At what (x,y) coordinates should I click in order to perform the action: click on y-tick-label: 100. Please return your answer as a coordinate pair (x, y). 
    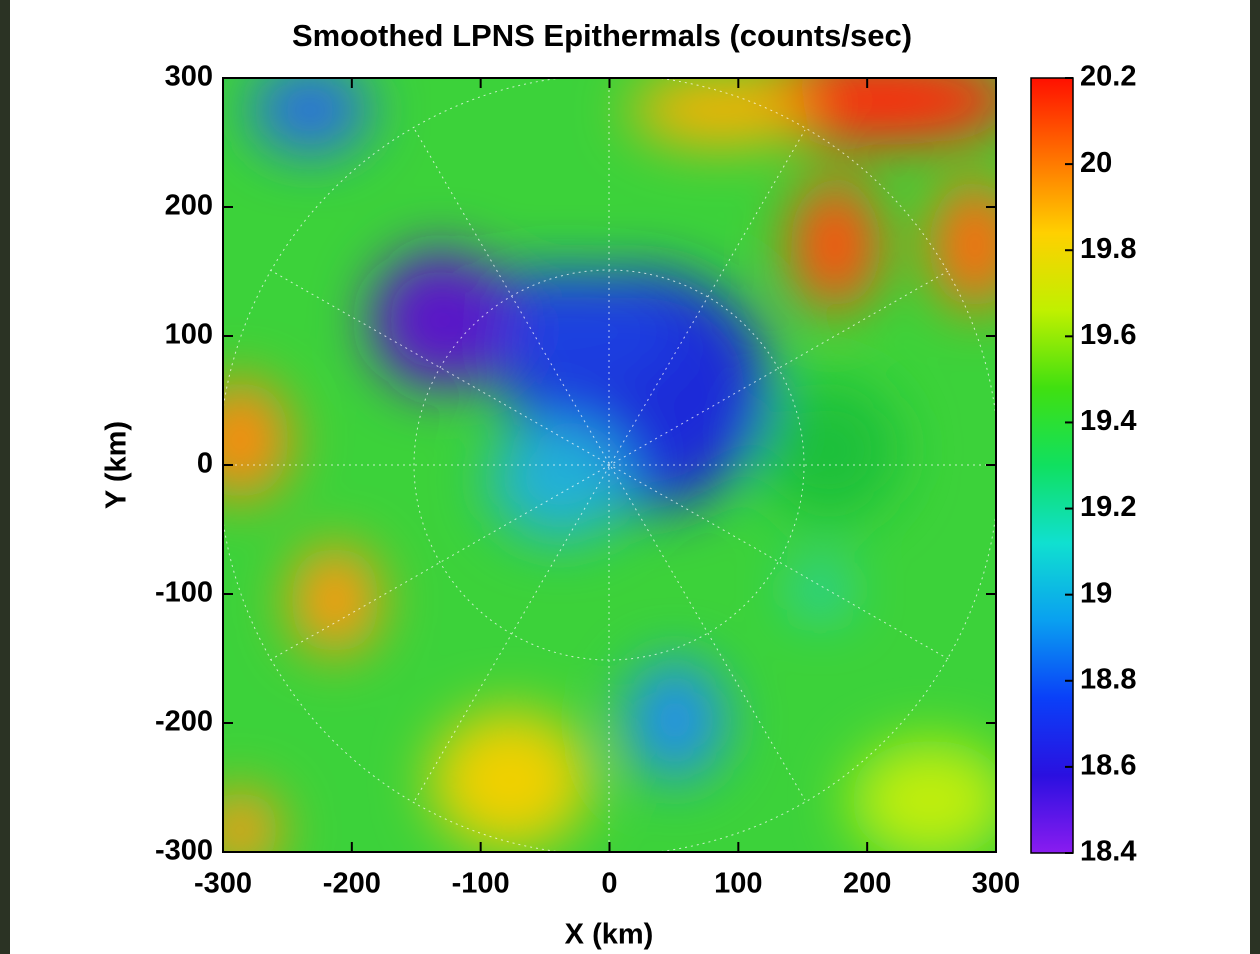
    Looking at the image, I should click on (189, 335).